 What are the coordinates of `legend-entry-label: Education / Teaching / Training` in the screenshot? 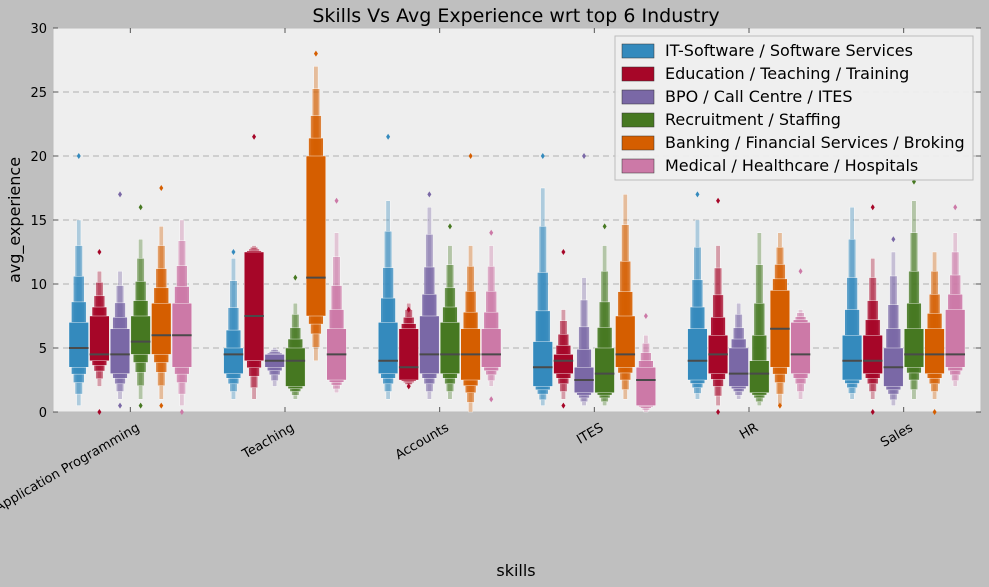 It's located at (787, 73).